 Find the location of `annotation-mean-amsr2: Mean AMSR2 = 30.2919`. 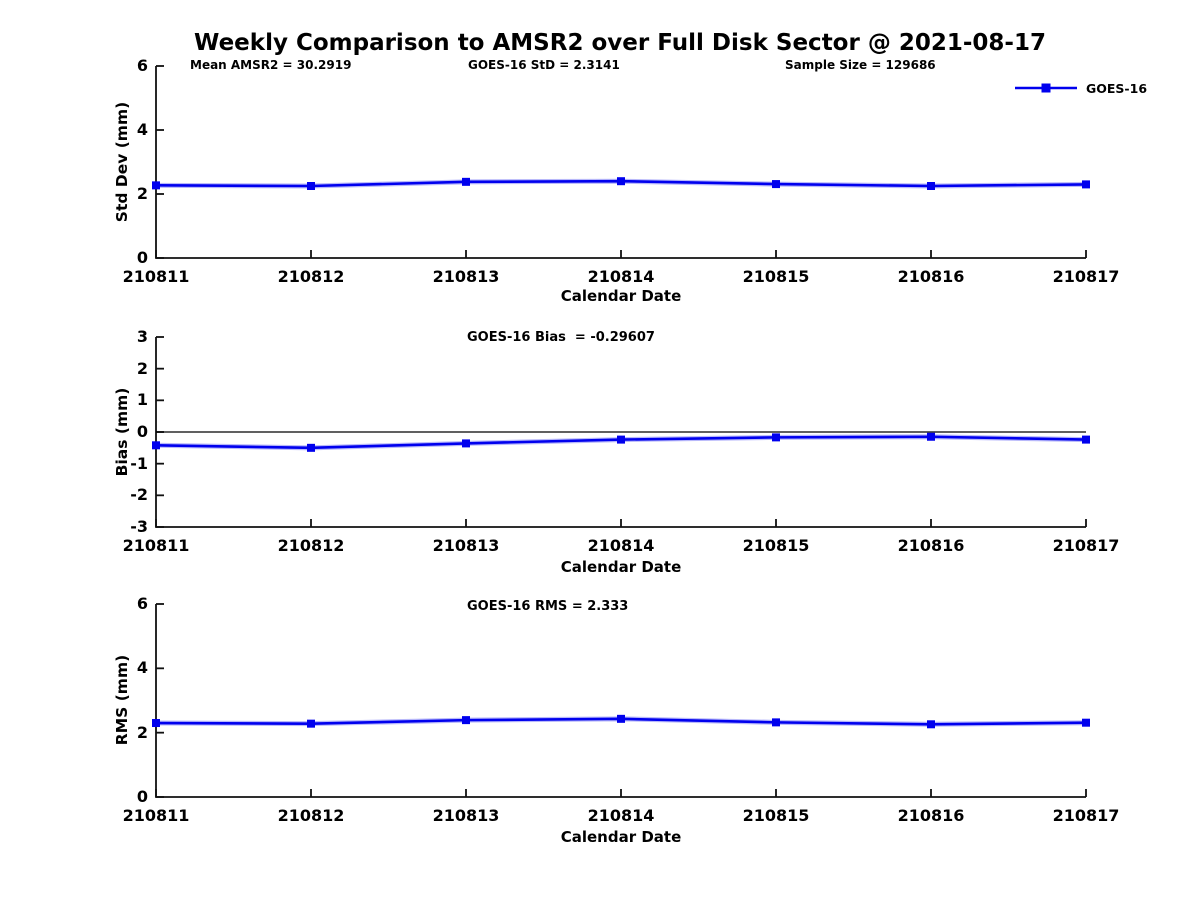

annotation-mean-amsr2: Mean AMSR2 = 30.2919 is located at coordinates (271, 65).